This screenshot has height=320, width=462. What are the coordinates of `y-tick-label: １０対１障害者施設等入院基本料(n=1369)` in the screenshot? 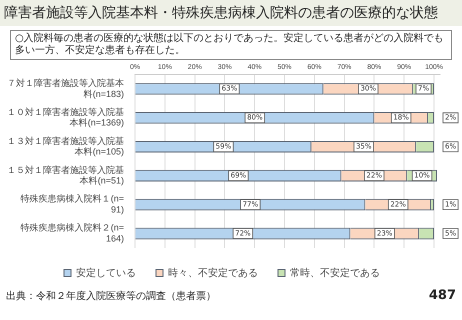 It's located at (65, 117).